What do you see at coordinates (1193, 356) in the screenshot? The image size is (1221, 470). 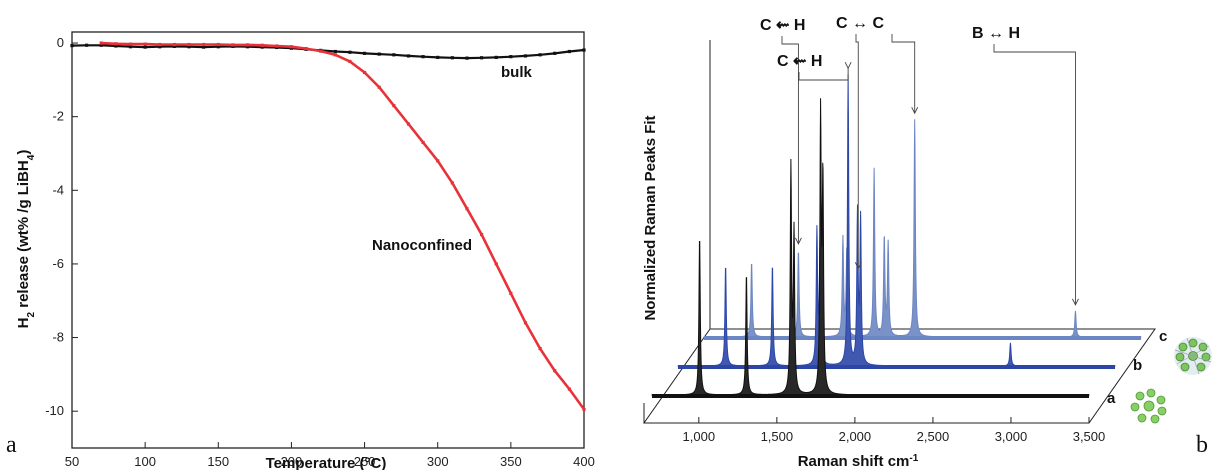 I see `molecule-icon-b` at bounding box center [1193, 356].